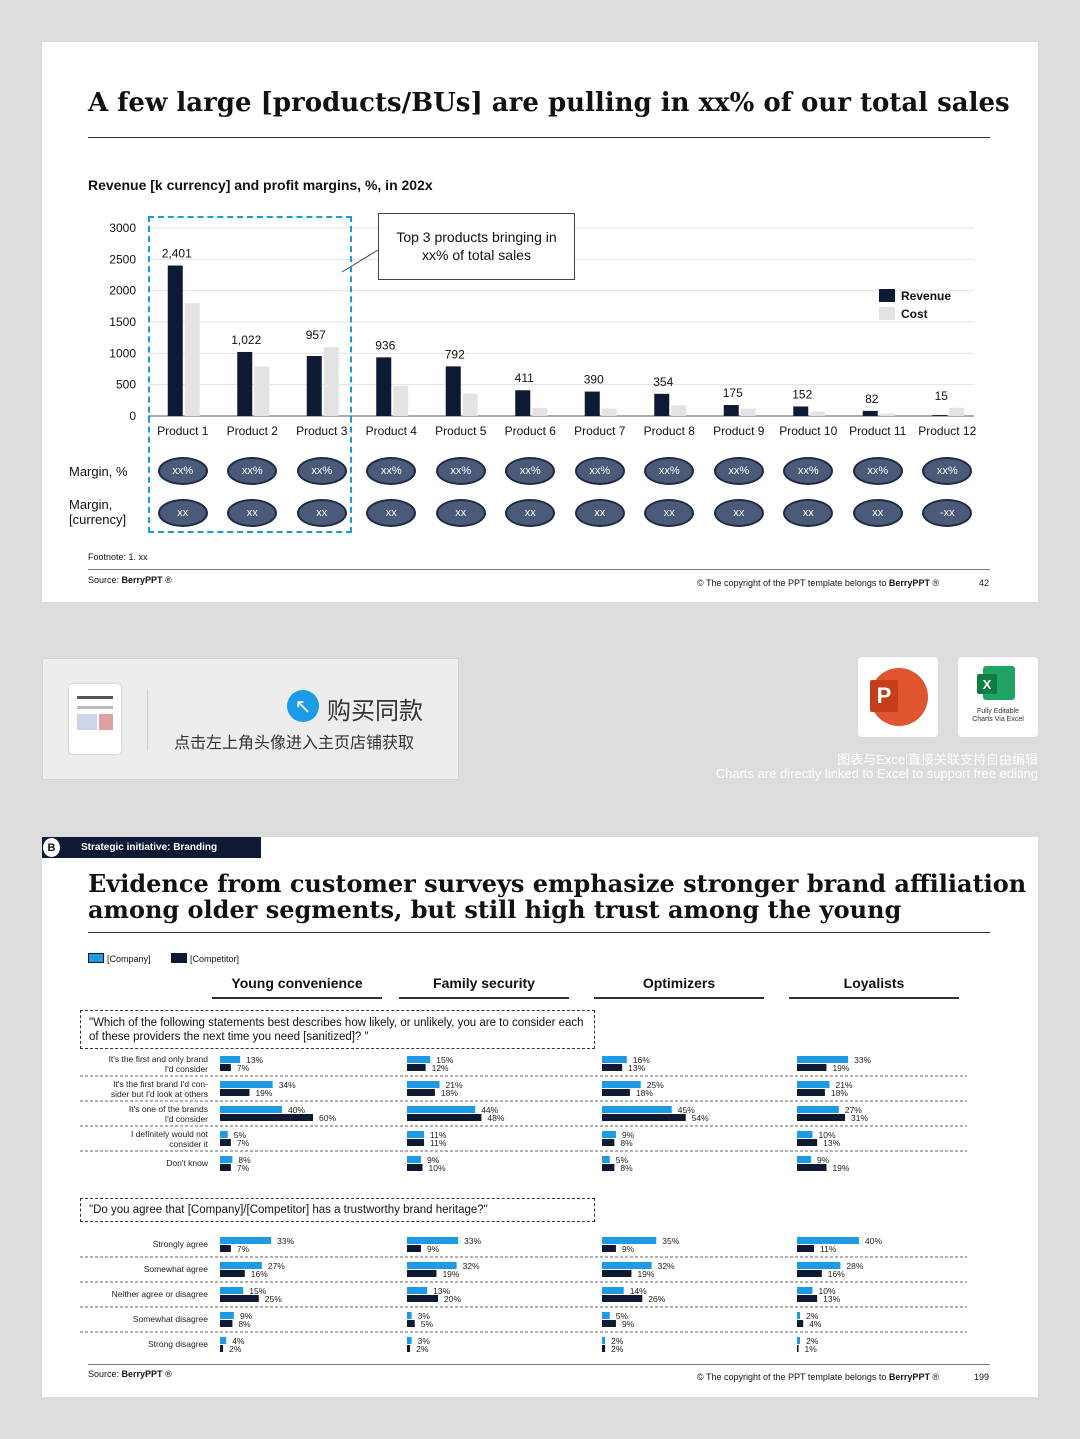 The image size is (1080, 1439). I want to click on company-value: 4%, so click(238, 1341).